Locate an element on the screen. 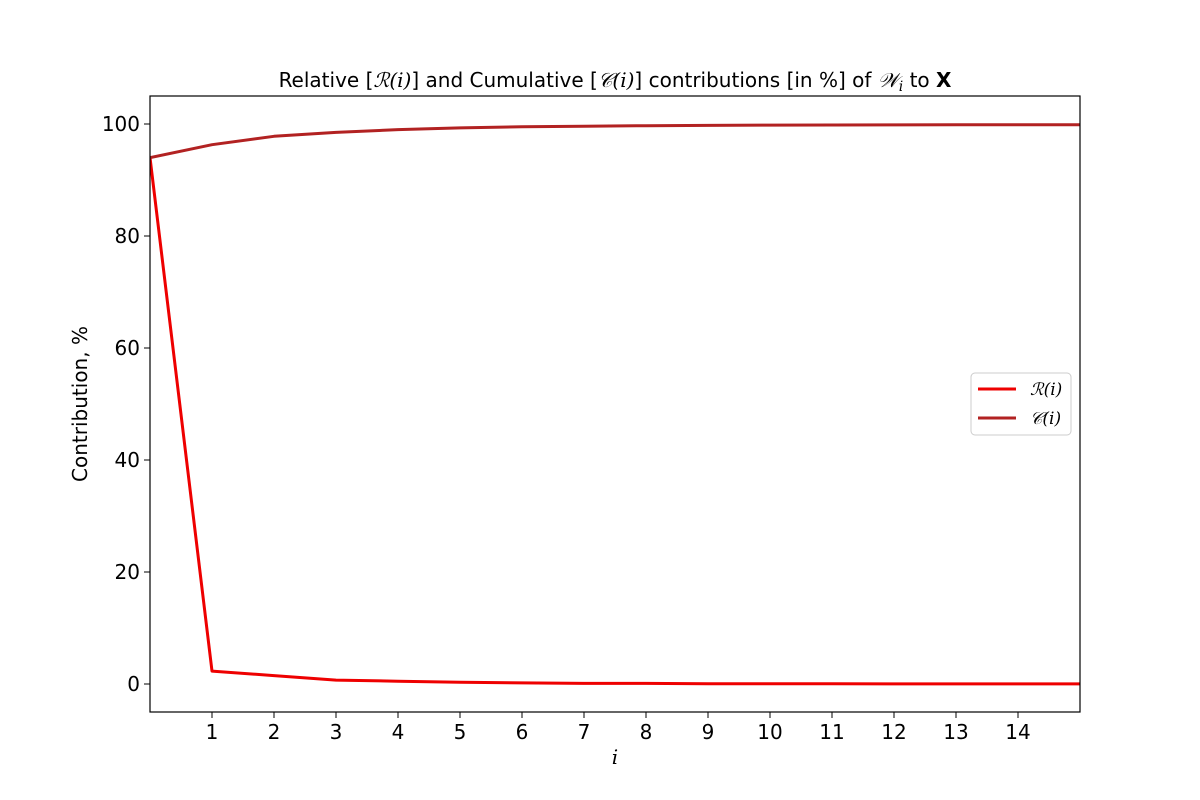 Image resolution: width=1200 pixels, height=800 pixels. x-tick-label: 5 is located at coordinates (460, 732).